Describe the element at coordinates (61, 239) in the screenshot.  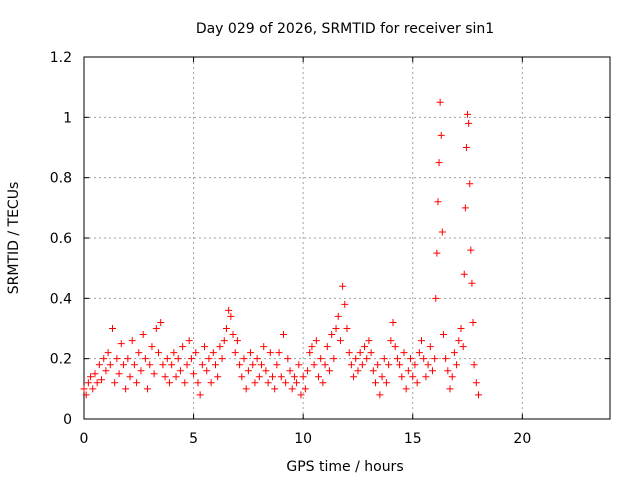
I see `y-tick-label: 0.6` at that location.